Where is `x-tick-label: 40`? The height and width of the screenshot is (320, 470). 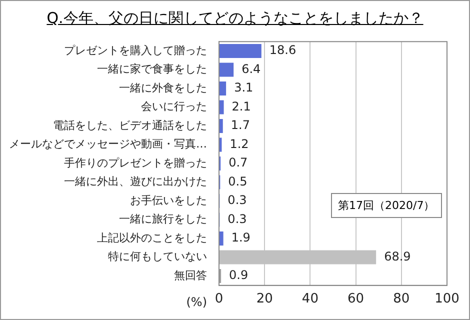
x-tick-label: 40 is located at coordinates (310, 299).